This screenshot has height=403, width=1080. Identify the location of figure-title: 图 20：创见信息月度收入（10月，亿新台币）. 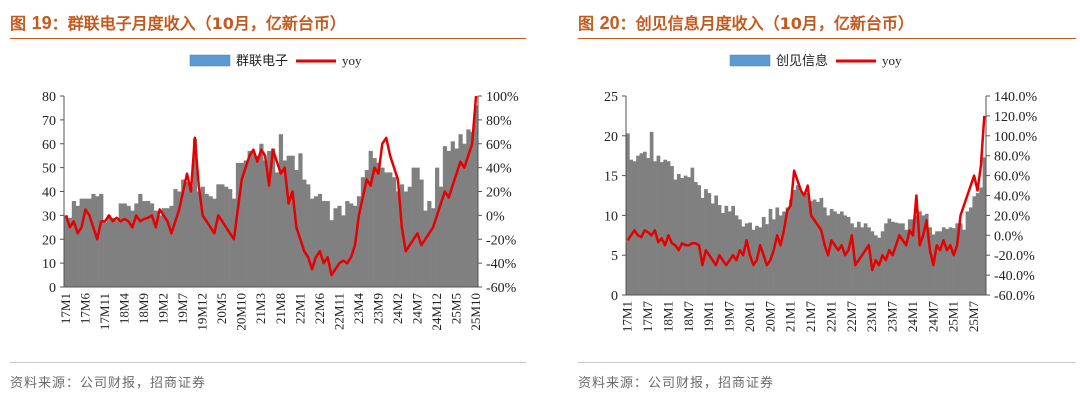
(827, 23).